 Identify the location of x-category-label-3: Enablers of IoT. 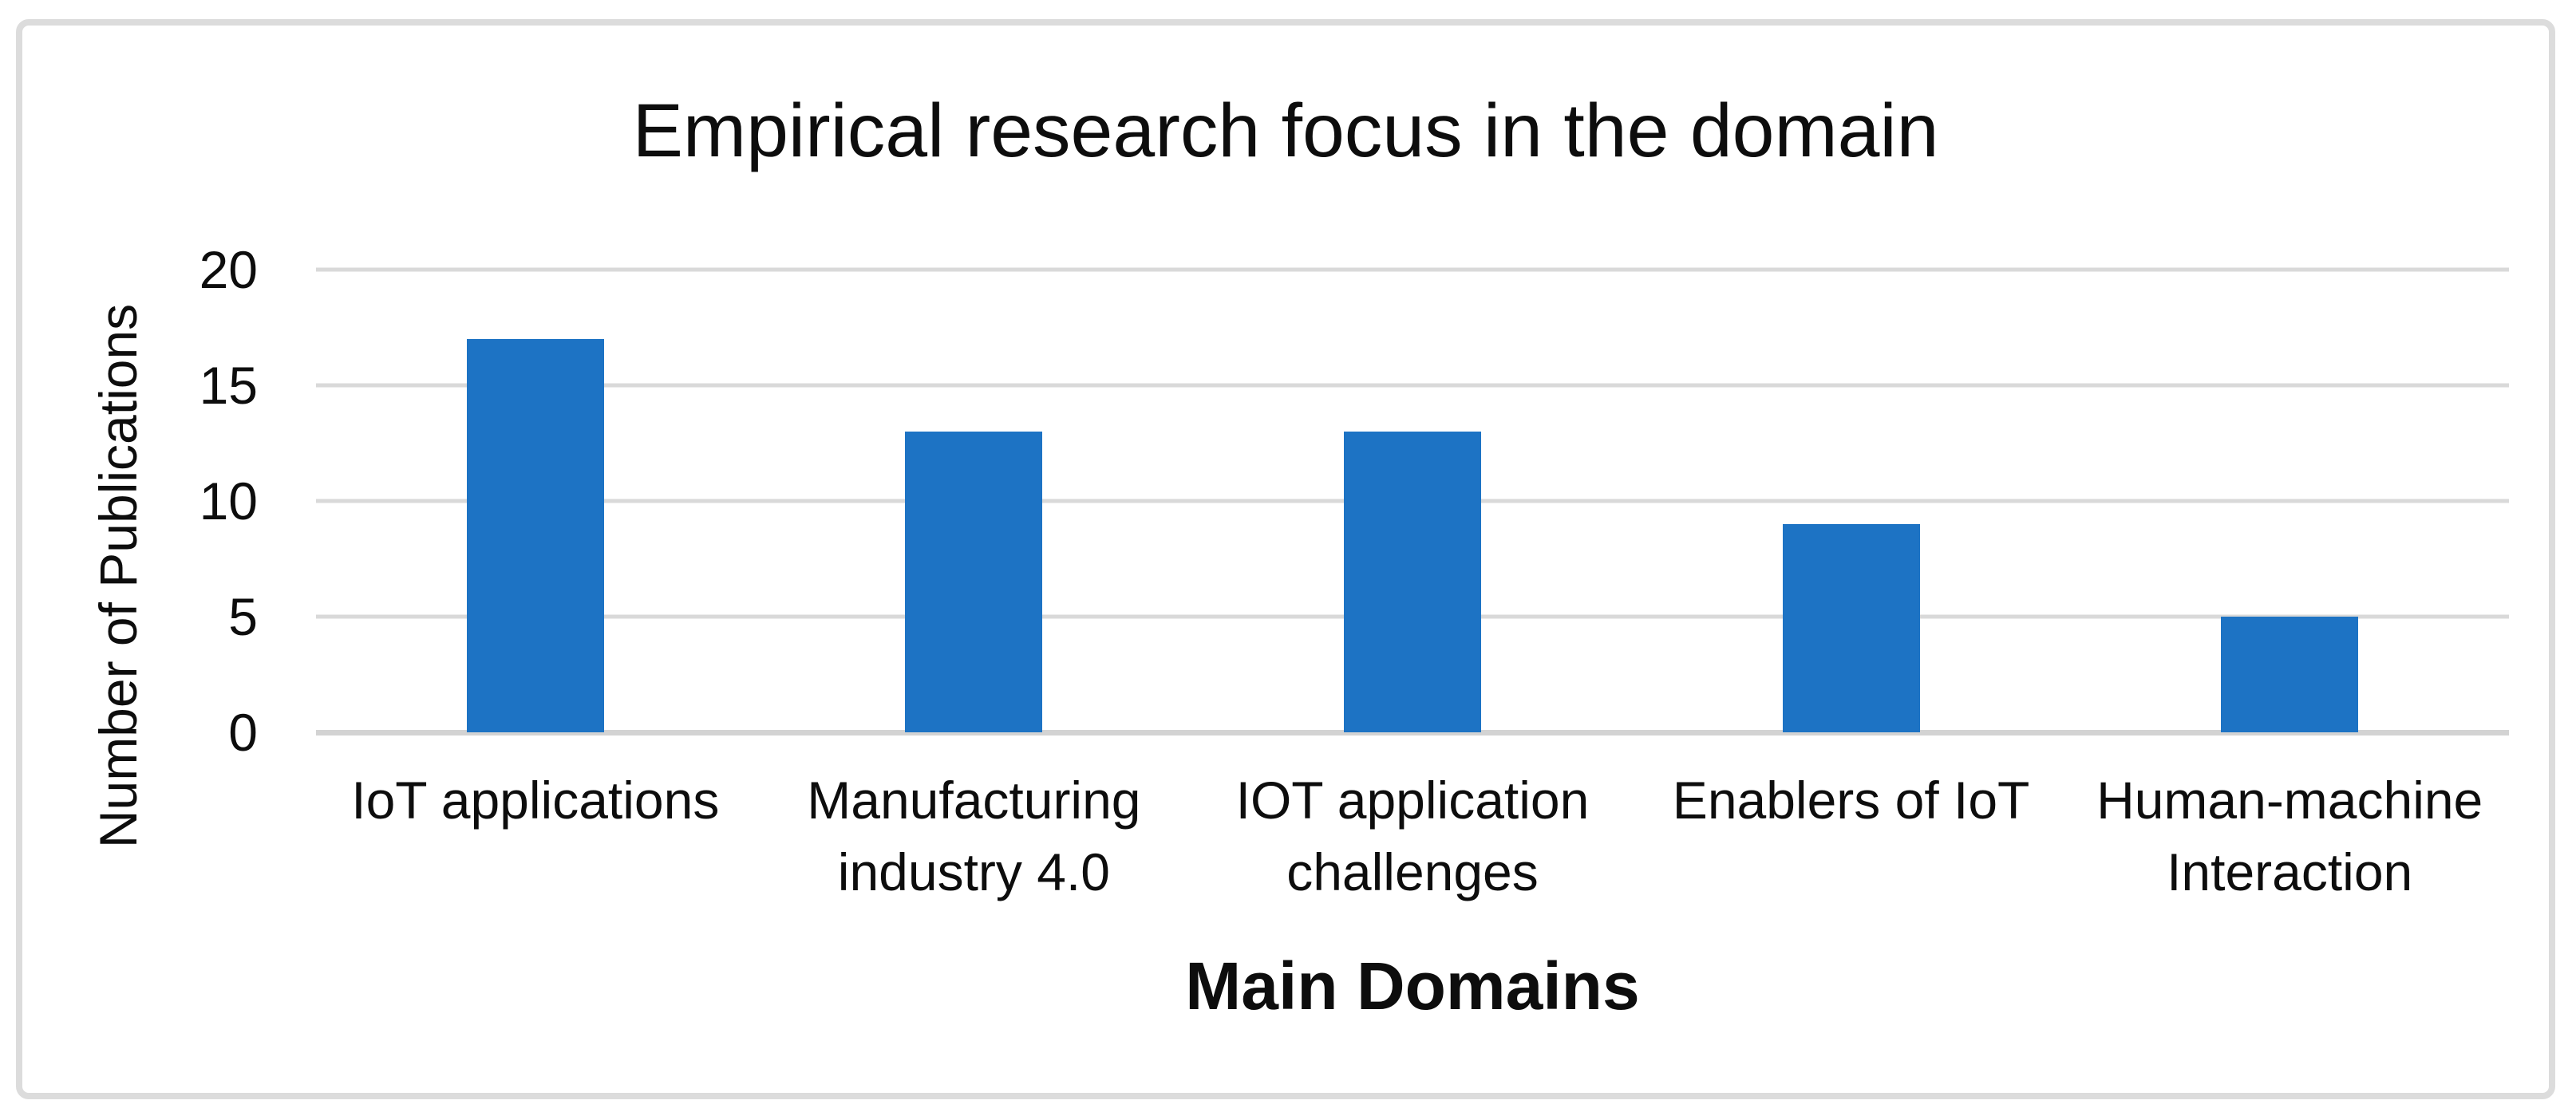
(1851, 800).